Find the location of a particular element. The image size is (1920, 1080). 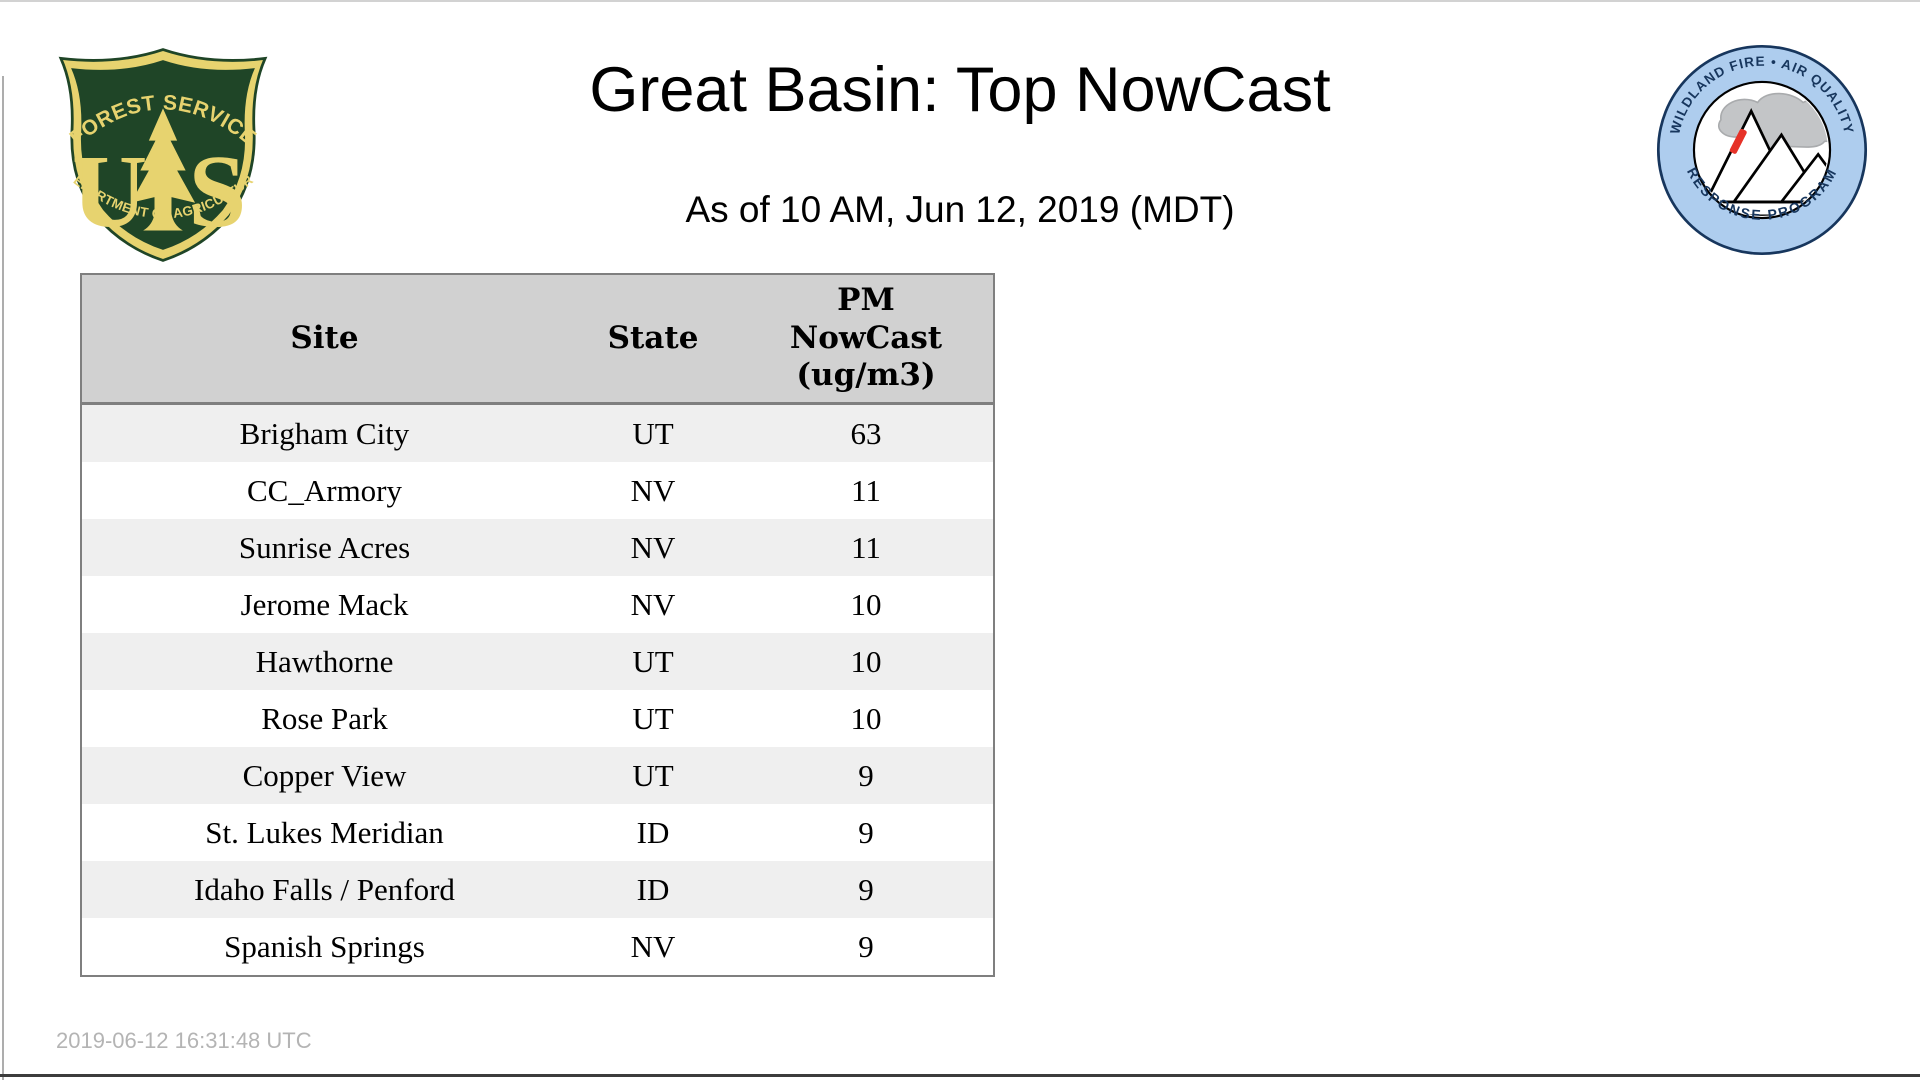

table-row: Sunrise Acres NV 11 is located at coordinates (537, 547).